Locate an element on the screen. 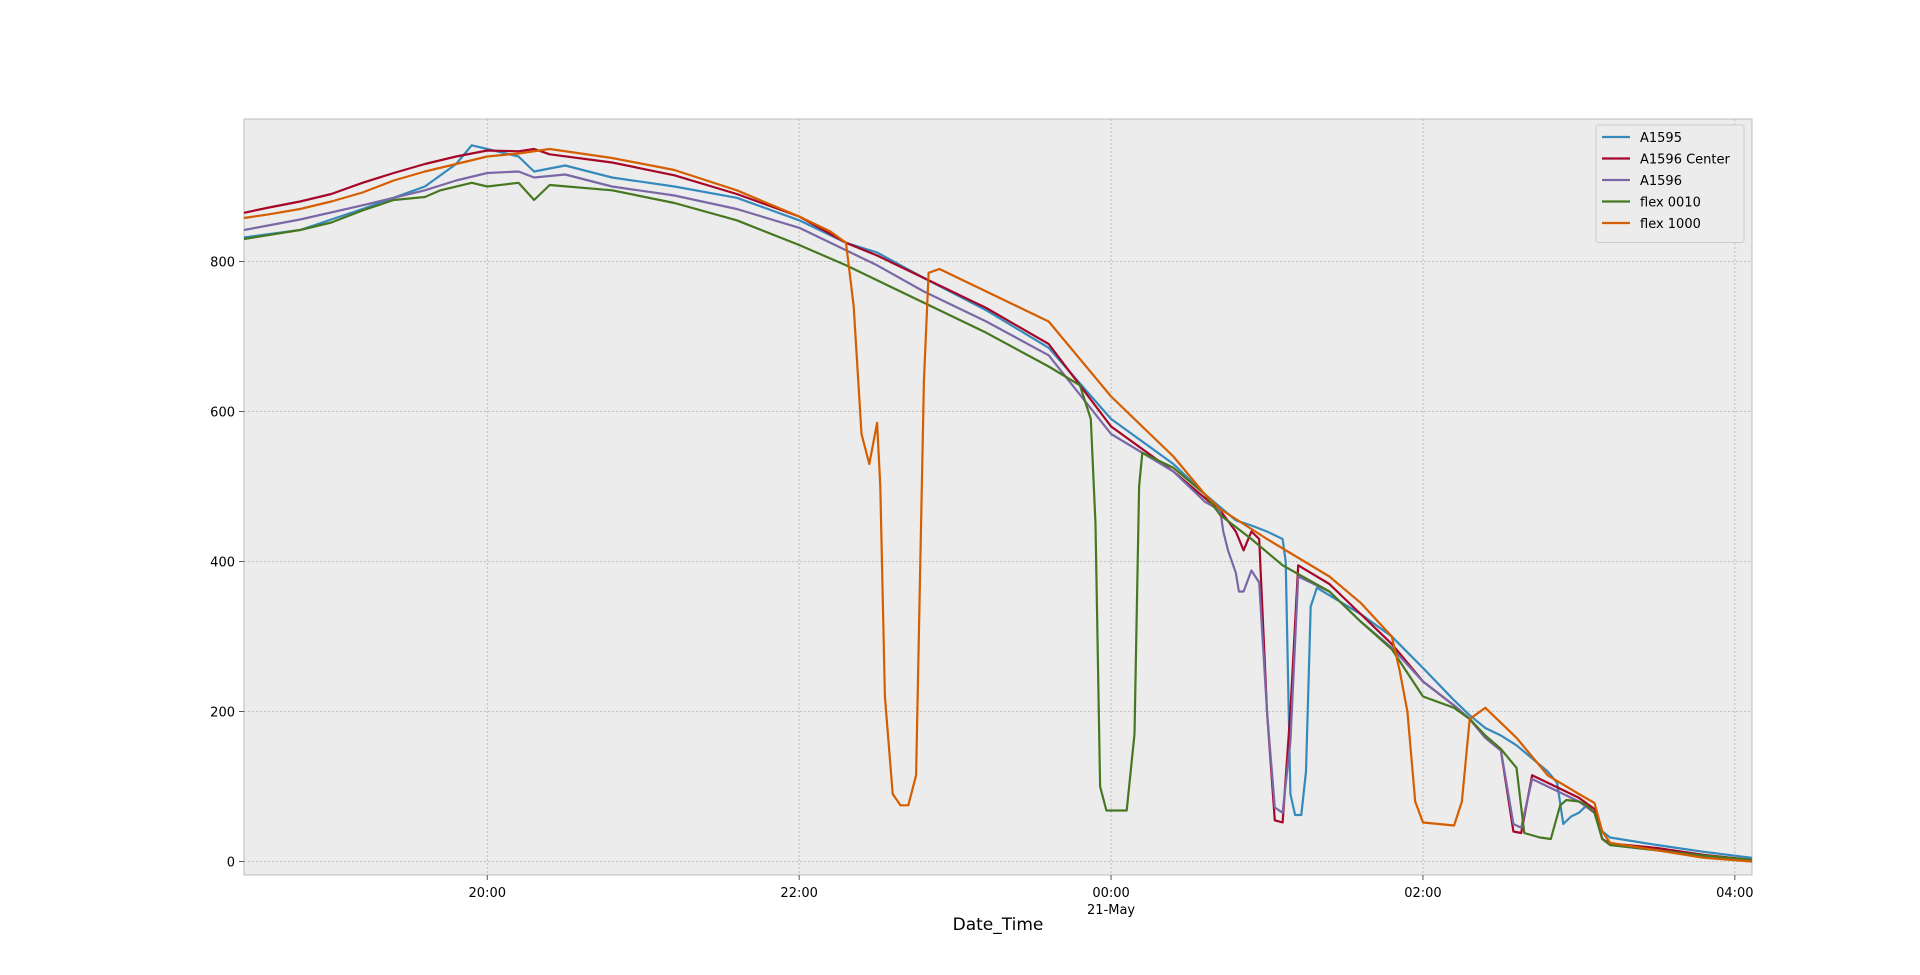 The width and height of the screenshot is (1920, 975). x-axis-label: Date_Time is located at coordinates (998, 925).